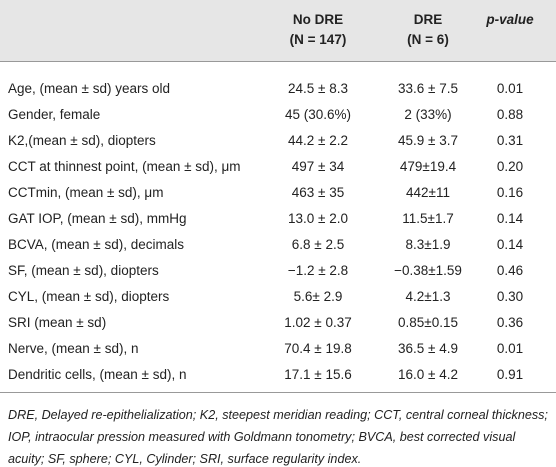 The image size is (556, 467). What do you see at coordinates (97, 218) in the screenshot?
I see `row-label: GAT IOP, (mean ± sd), mmHg` at bounding box center [97, 218].